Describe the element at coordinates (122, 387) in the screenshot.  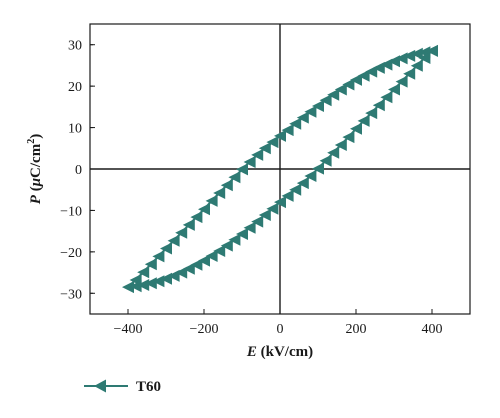
I see `legend: T60` at that location.